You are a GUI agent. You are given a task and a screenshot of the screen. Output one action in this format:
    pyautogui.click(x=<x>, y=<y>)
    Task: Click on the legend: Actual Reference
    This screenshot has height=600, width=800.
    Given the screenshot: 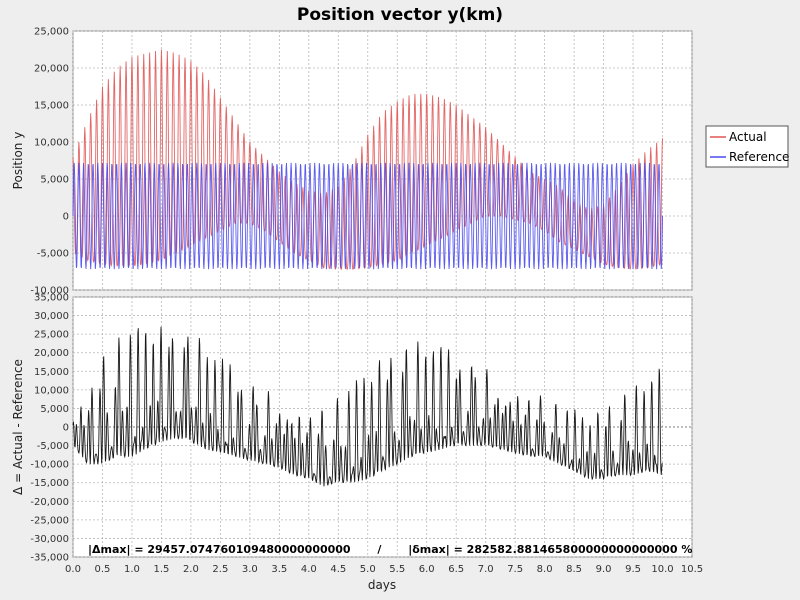 What is the action you would take?
    pyautogui.click(x=747, y=146)
    